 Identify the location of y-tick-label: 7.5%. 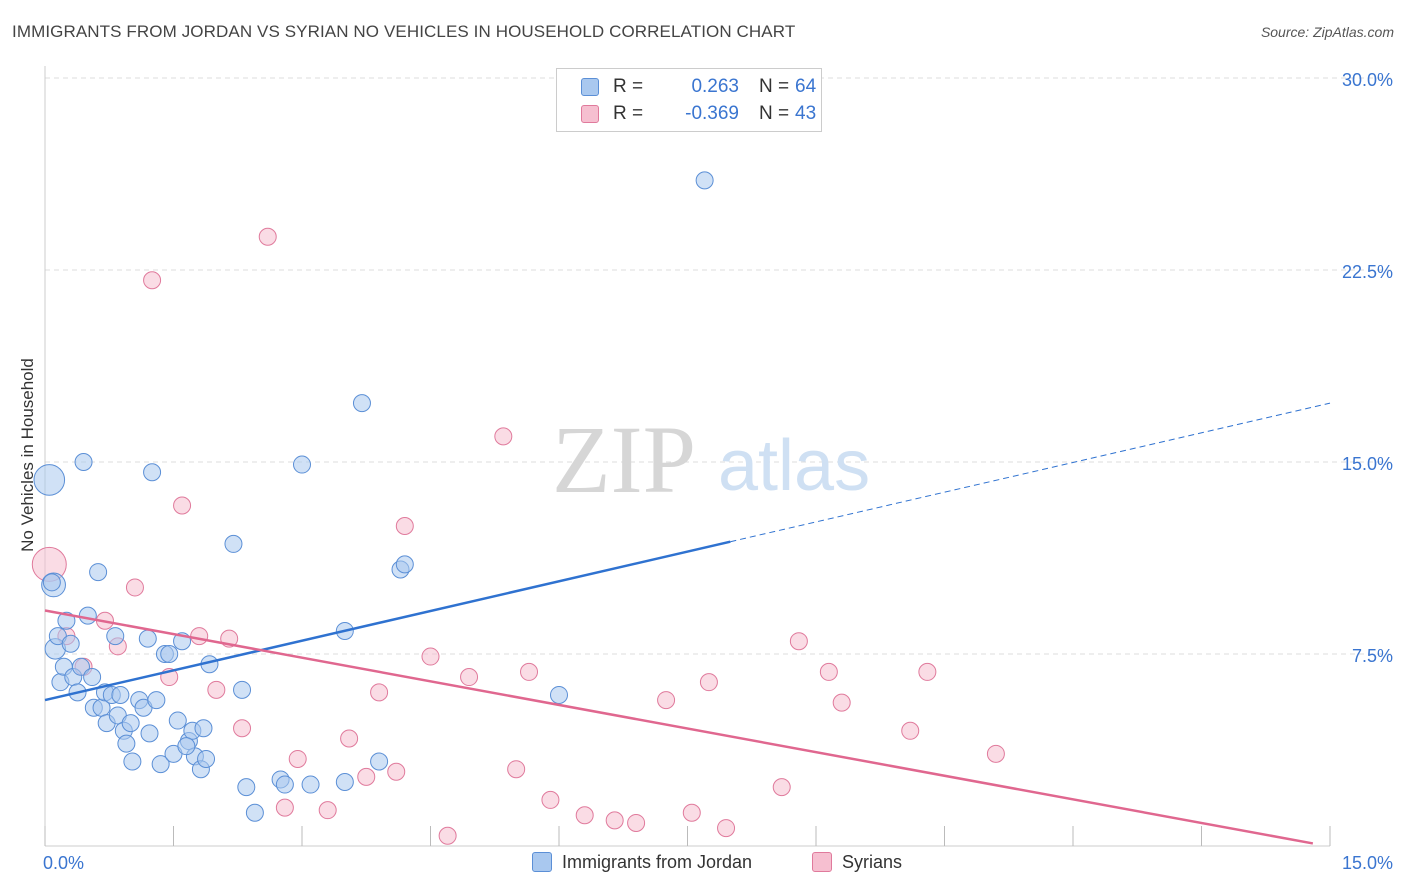
(1372, 656).